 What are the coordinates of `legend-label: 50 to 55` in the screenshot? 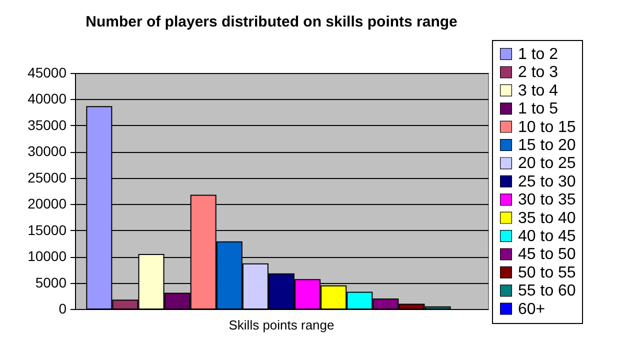 It's located at (547, 273).